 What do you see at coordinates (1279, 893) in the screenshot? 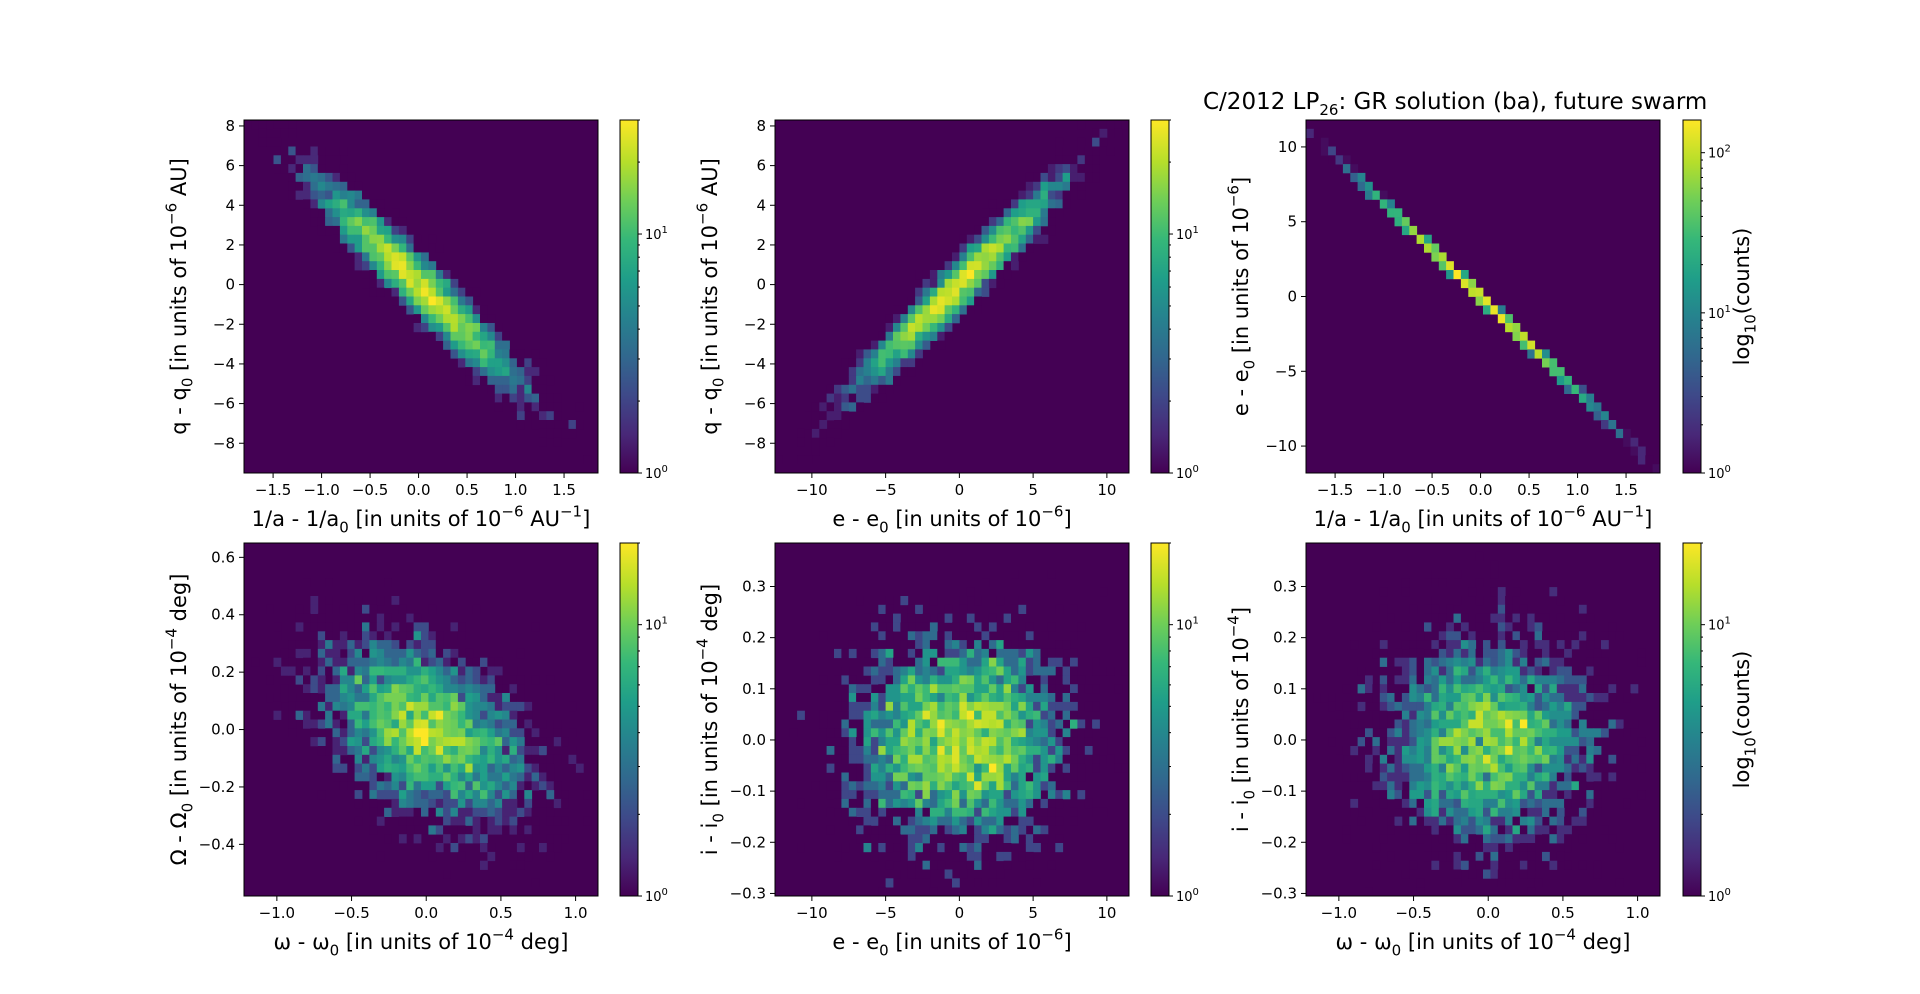
I see `y-tick-label: −0.3` at bounding box center [1279, 893].